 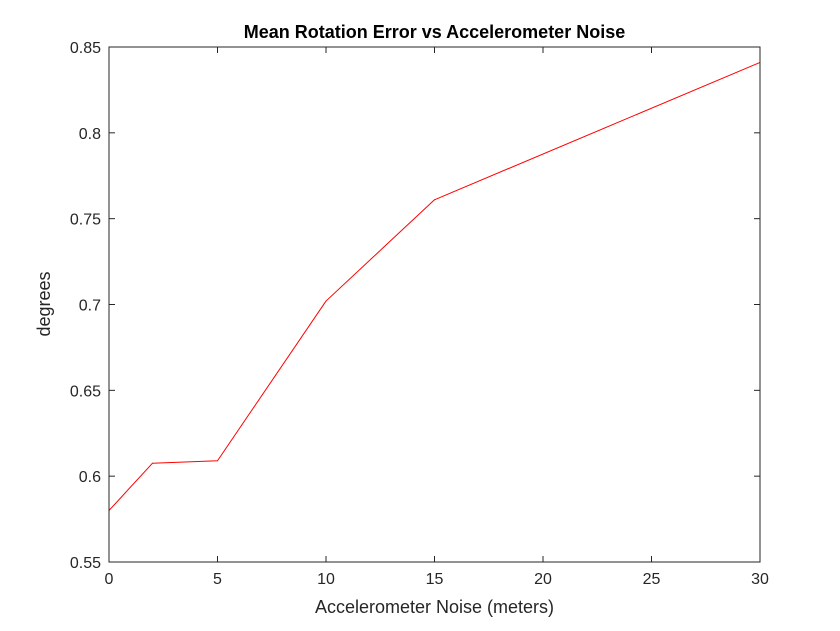 What do you see at coordinates (760, 579) in the screenshot?
I see `x-tick-label: 30` at bounding box center [760, 579].